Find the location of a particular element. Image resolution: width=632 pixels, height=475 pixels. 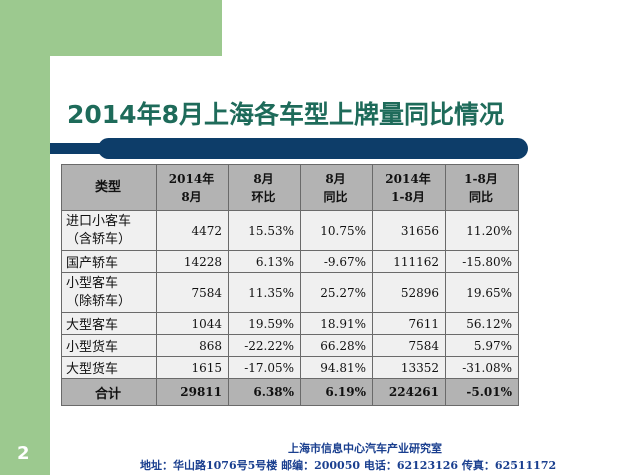

table-row: 国产轿车 14228 6.13% -9.67% 111162 -15.80% is located at coordinates (290, 261).